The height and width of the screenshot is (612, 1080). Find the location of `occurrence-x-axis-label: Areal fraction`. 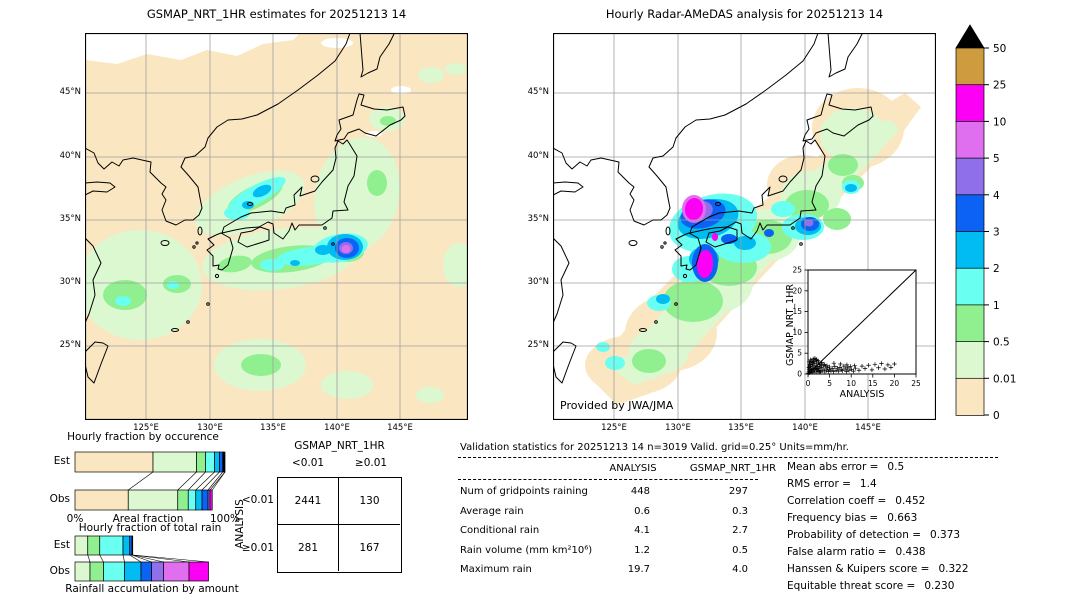

occurrence-x-axis-label: Areal fraction is located at coordinates (148, 519).